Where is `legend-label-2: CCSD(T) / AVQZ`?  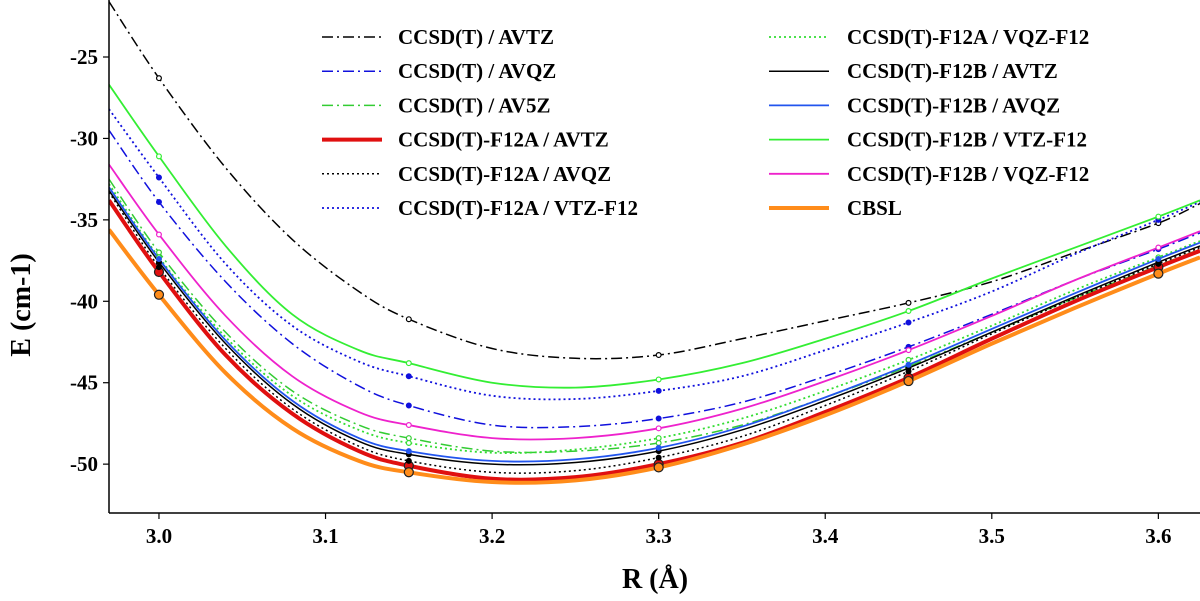 legend-label-2: CCSD(T) / AVQZ is located at coordinates (477, 71).